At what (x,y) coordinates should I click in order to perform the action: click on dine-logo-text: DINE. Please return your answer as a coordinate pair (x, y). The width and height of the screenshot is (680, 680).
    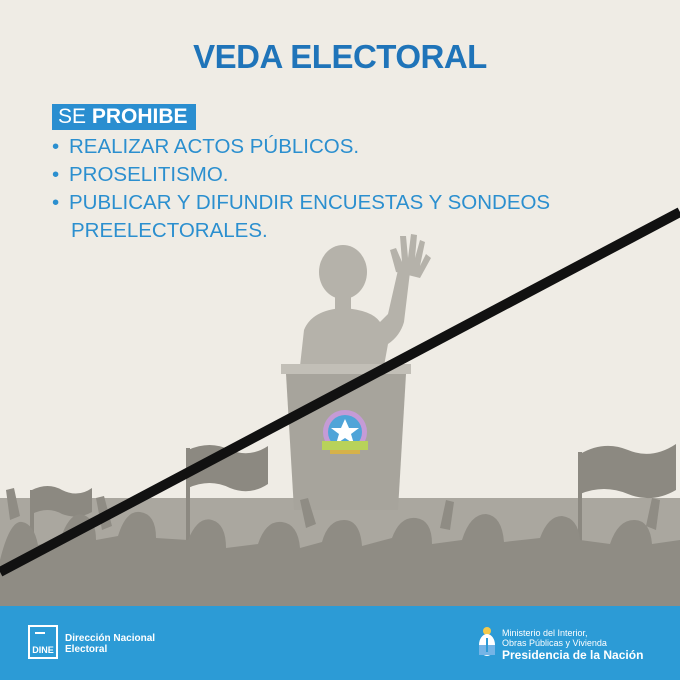
    Looking at the image, I should click on (43, 650).